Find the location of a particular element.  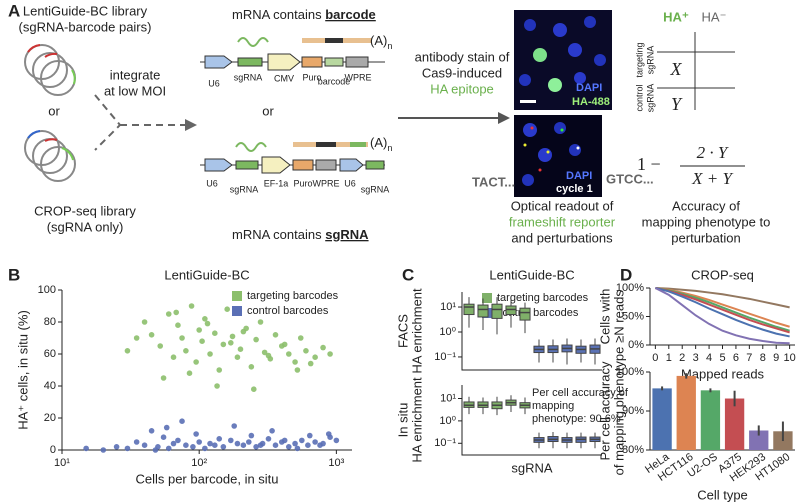

formula: 1 − is located at coordinates (649, 164).